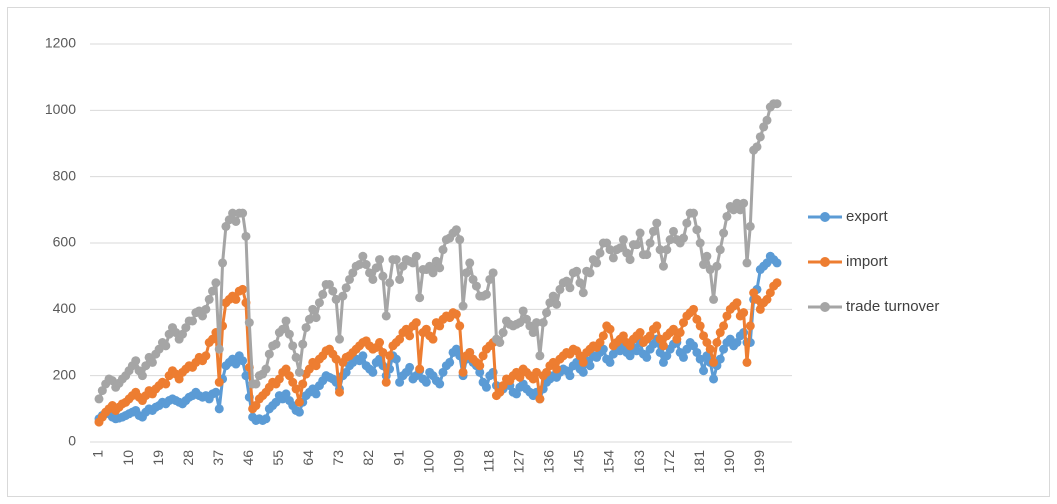 This screenshot has width=1057, height=504. Describe the element at coordinates (65, 242) in the screenshot. I see `y-tick-label: 600` at that location.